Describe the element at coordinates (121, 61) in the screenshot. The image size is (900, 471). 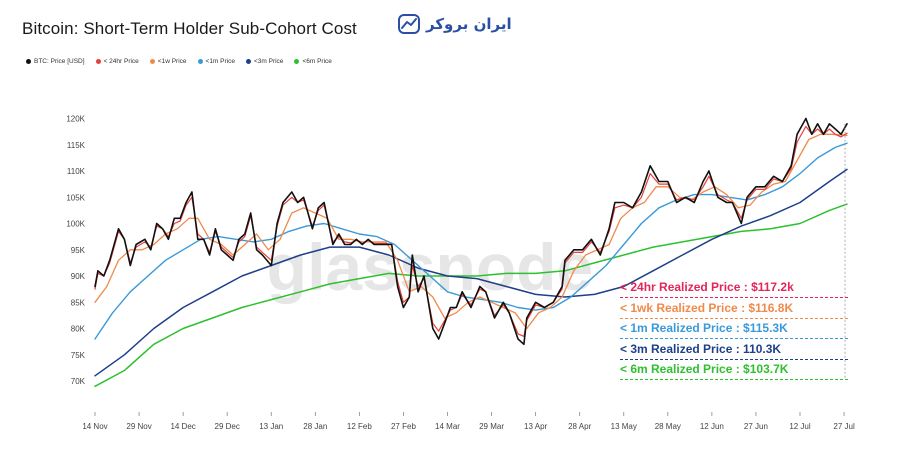
I see `legend-label: < 24hr Price` at that location.